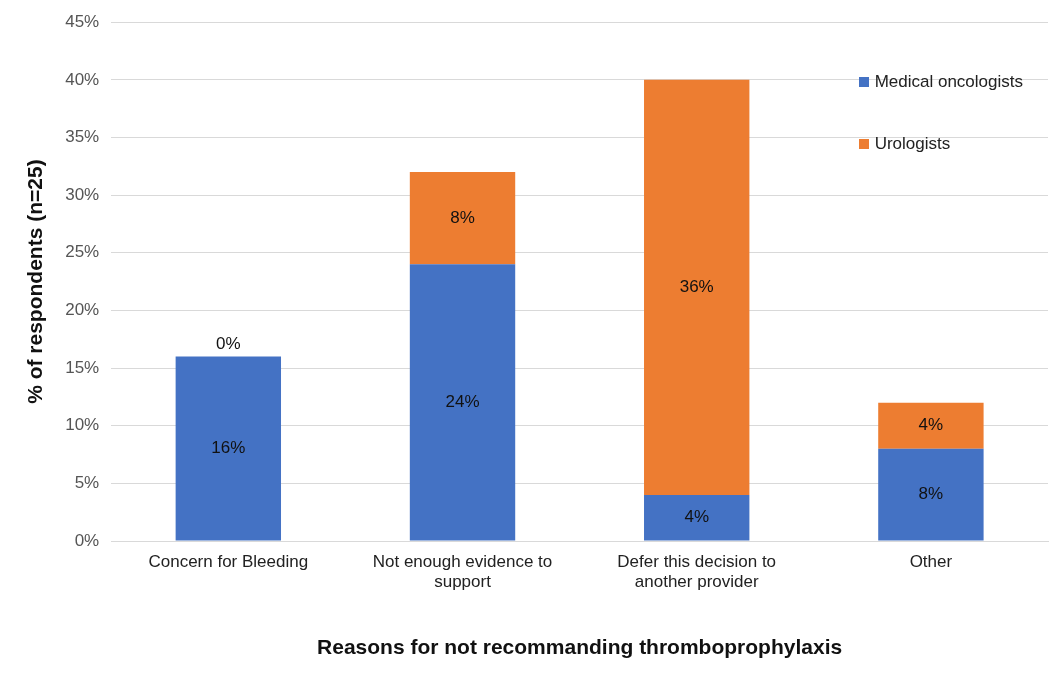 The width and height of the screenshot is (1058, 675). I want to click on y-tick-label: 10%, so click(82, 425).